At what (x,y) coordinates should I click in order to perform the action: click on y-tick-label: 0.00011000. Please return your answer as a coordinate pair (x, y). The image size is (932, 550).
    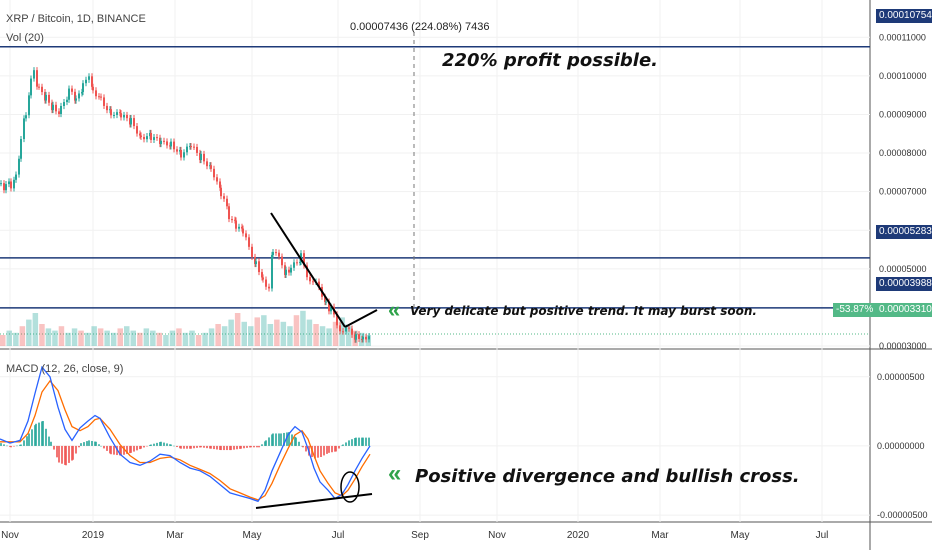
    Looking at the image, I should click on (902, 37).